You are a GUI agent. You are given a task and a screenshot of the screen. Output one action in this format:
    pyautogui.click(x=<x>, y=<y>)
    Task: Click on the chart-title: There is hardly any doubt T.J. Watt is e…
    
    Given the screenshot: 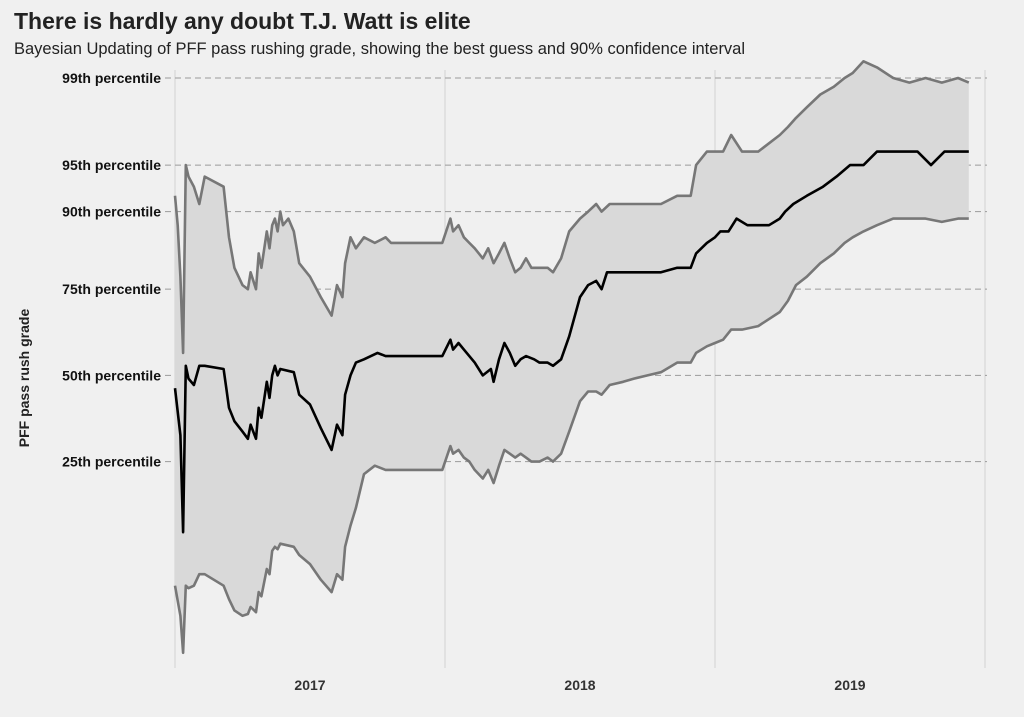 What is the action you would take?
    pyautogui.click(x=242, y=21)
    